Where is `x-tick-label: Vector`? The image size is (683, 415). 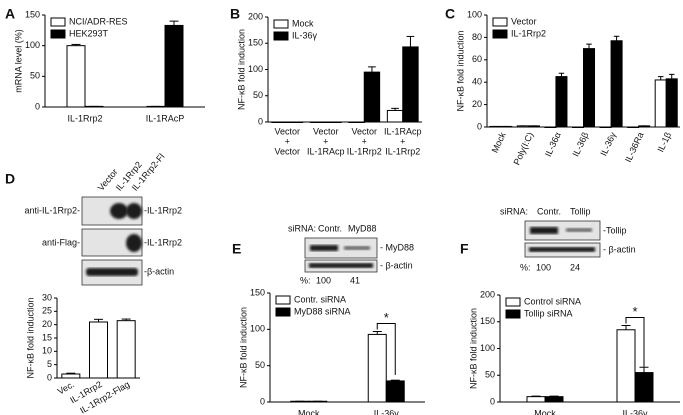 x-tick-label: Vector is located at coordinates (287, 131).